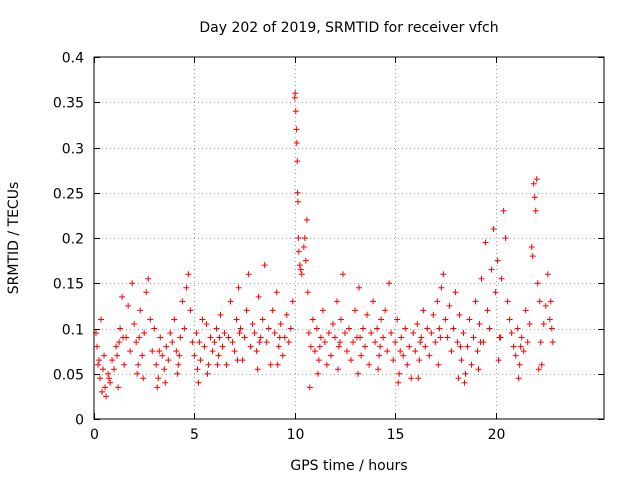 The height and width of the screenshot is (480, 640). Describe the element at coordinates (68, 104) in the screenshot. I see `y-tick-label: 0.35` at that location.